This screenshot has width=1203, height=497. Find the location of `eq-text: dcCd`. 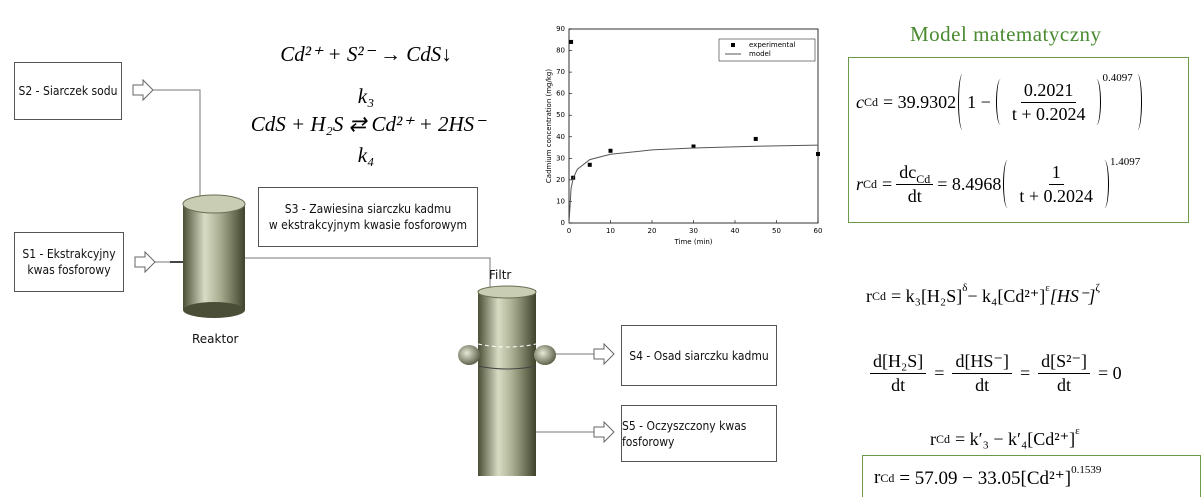

eq-text: dcCd is located at coordinates (915, 173).